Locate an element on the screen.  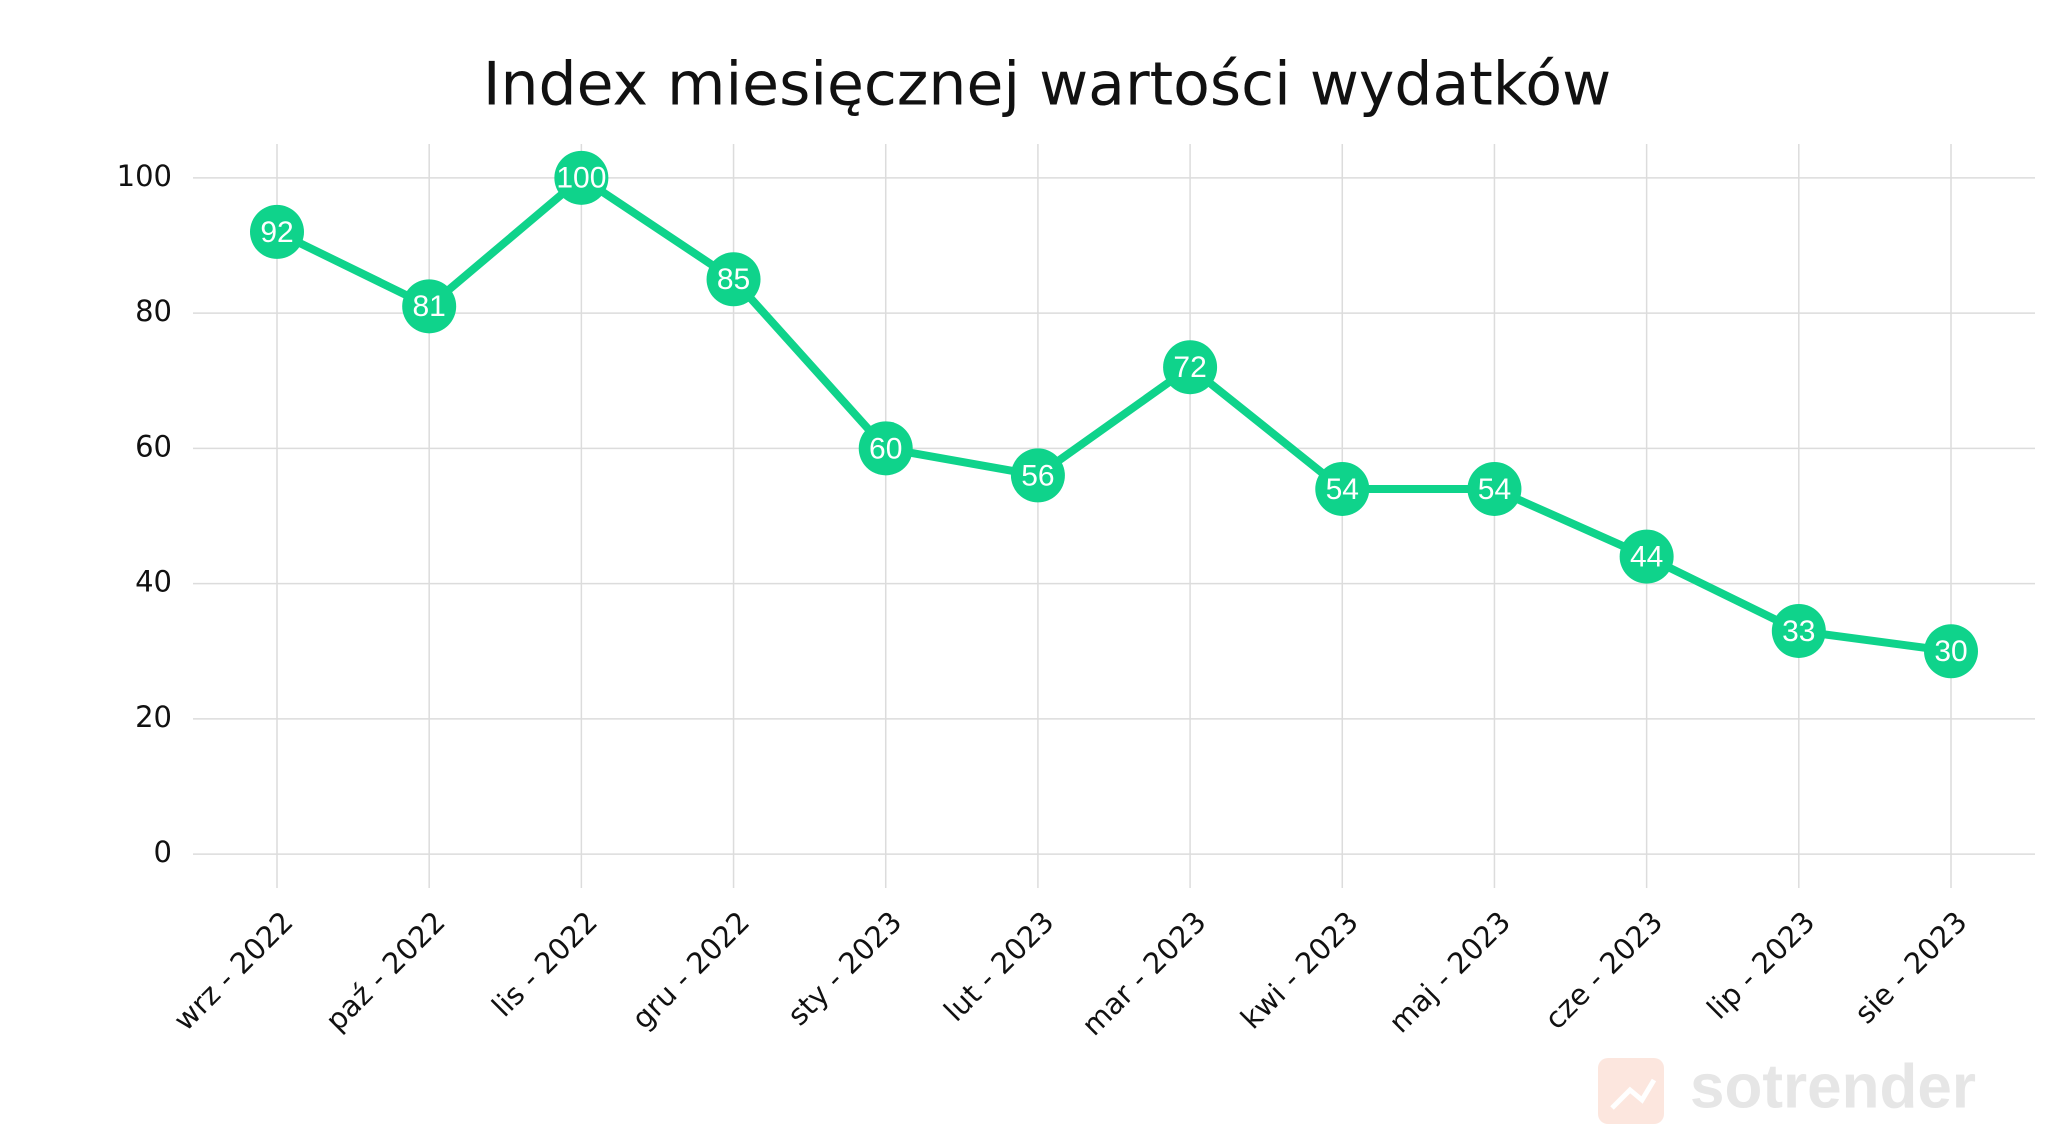
watermark: sotrender is located at coordinates (1833, 1086).